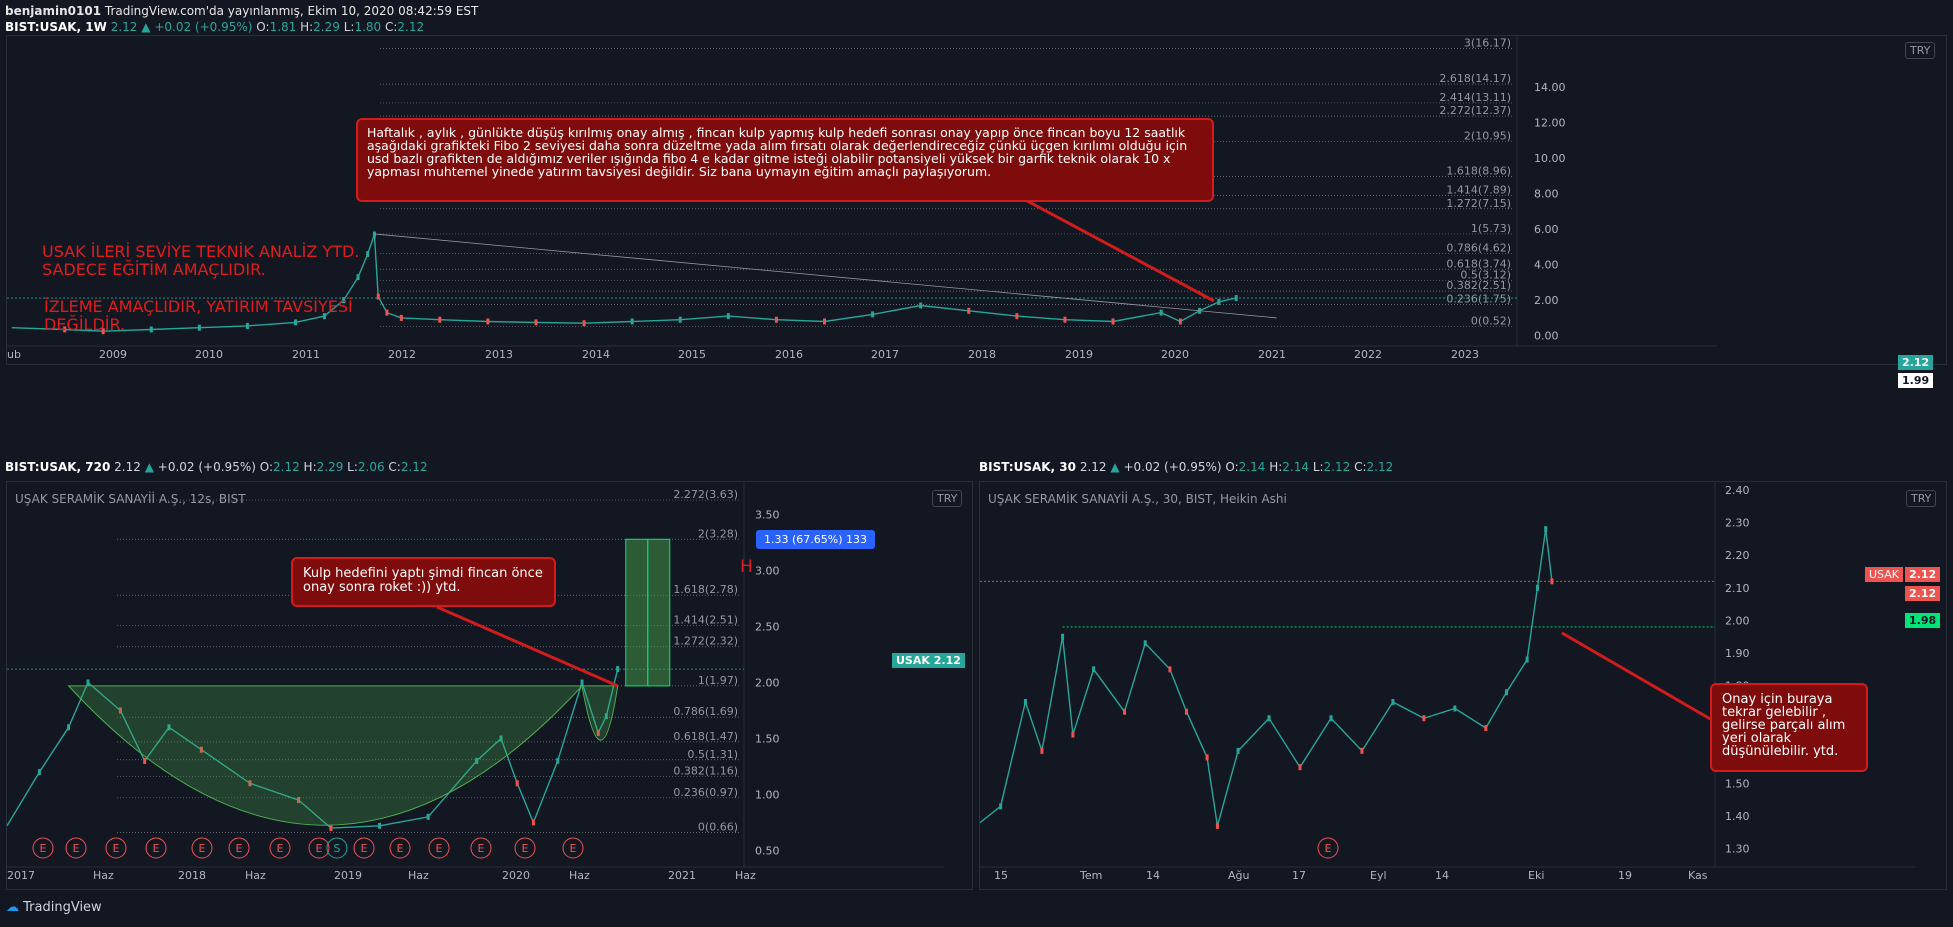 The width and height of the screenshot is (1953, 927). What do you see at coordinates (1546, 300) in the screenshot?
I see `y-tick-label: 2.00` at bounding box center [1546, 300].